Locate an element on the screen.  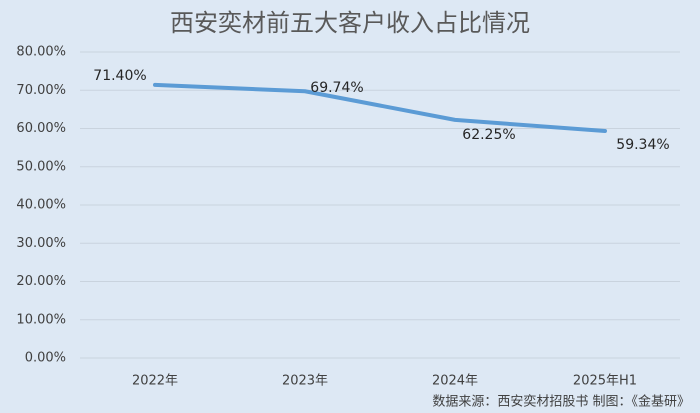
x-tick-label: 2024年 is located at coordinates (455, 381).